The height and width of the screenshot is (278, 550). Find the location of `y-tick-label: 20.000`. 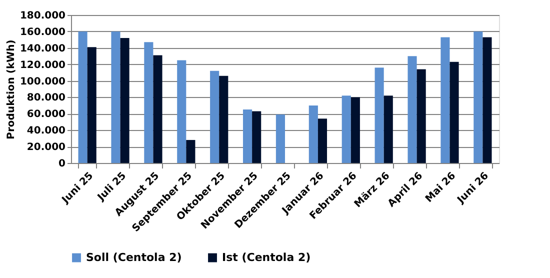

y-tick-label: 20.000 is located at coordinates (46, 148).